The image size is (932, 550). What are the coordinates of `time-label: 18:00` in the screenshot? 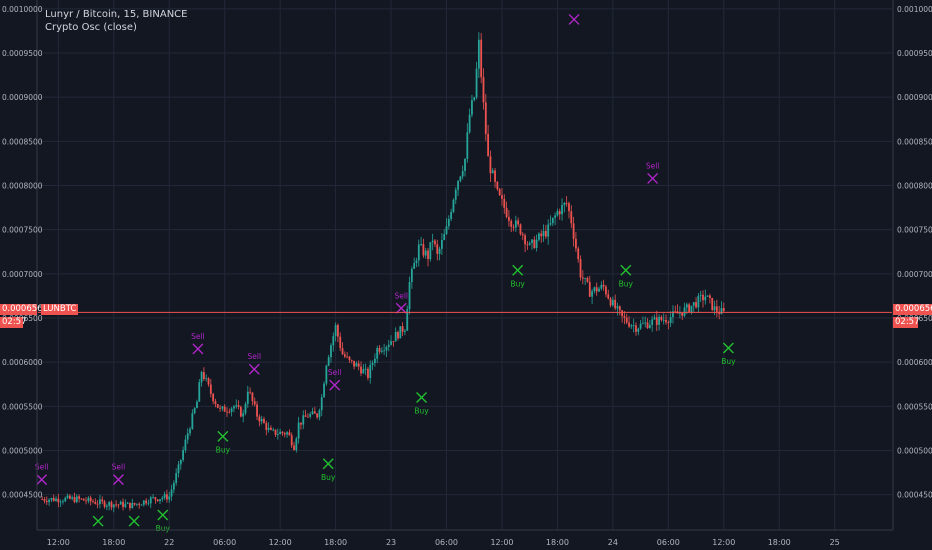 It's located at (557, 542).